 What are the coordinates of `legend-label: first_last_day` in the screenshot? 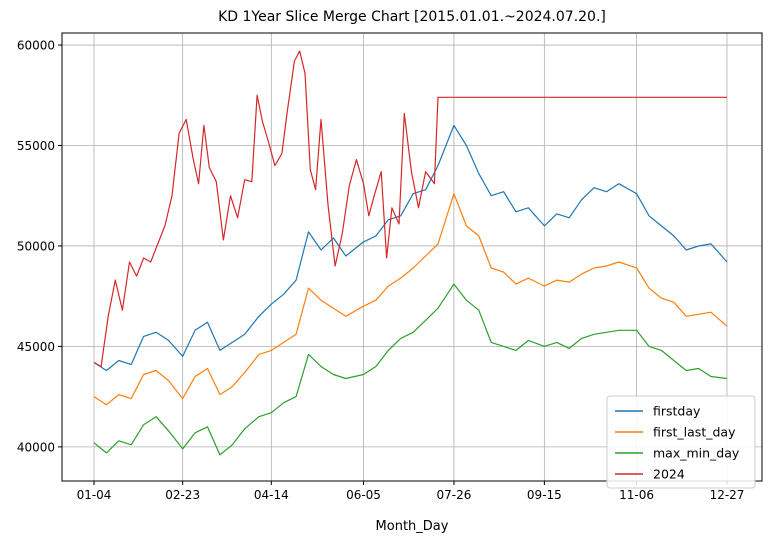 It's located at (694, 432).